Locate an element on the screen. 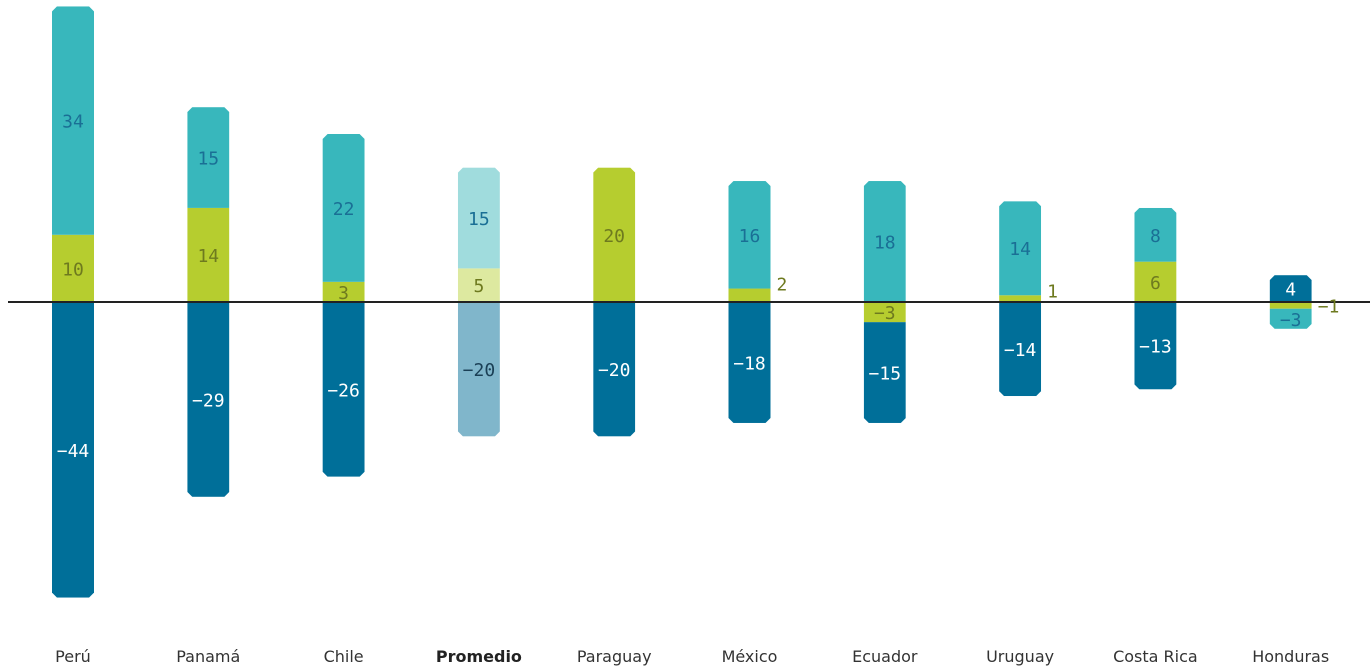 This screenshot has height=667, width=1370. bar-lime-panama is located at coordinates (208, 254).